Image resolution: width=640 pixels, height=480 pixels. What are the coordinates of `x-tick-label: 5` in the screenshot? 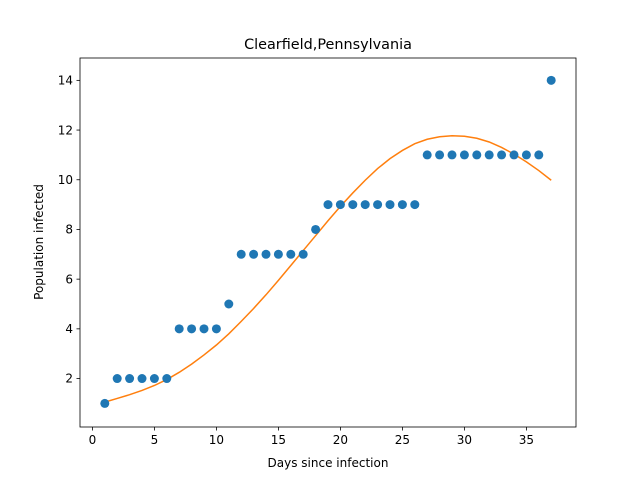 It's located at (155, 440).